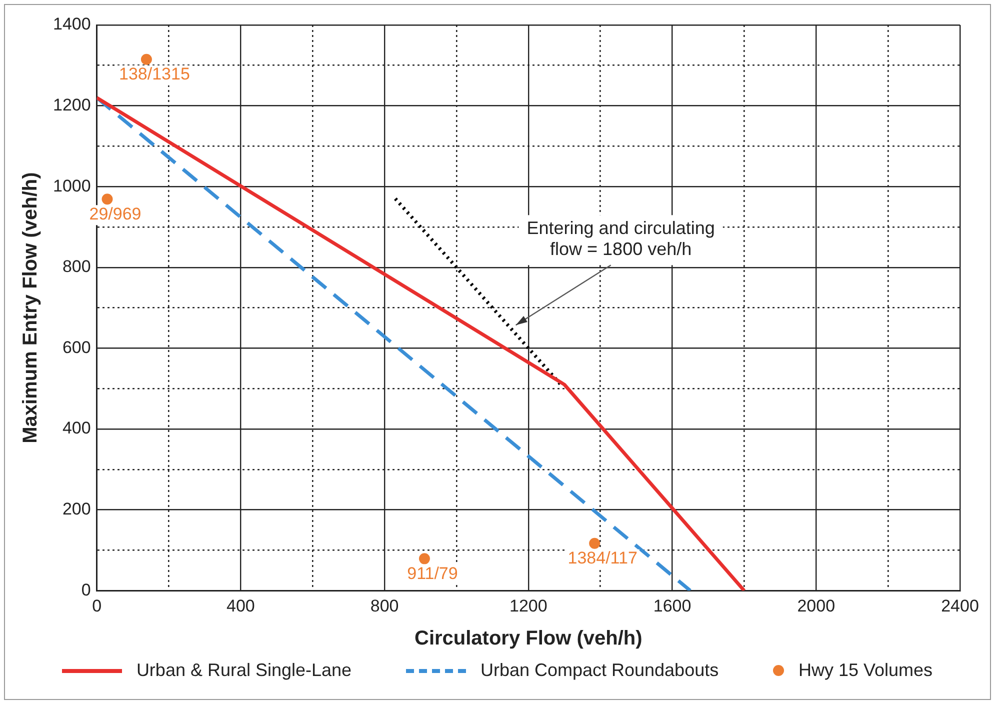 The height and width of the screenshot is (704, 995). Describe the element at coordinates (71, 104) in the screenshot. I see `y-tick-label: 1200` at that location.